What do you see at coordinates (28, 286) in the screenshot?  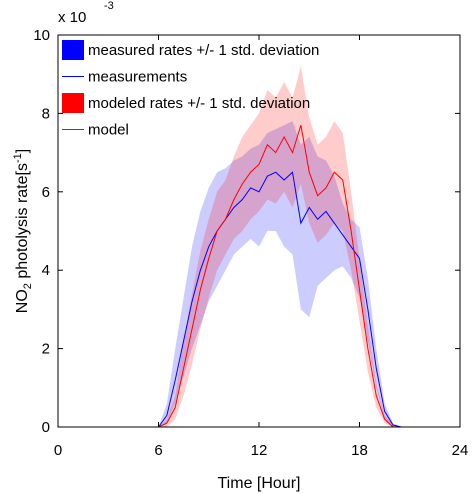 I see `y-label-subscript: 2` at bounding box center [28, 286].